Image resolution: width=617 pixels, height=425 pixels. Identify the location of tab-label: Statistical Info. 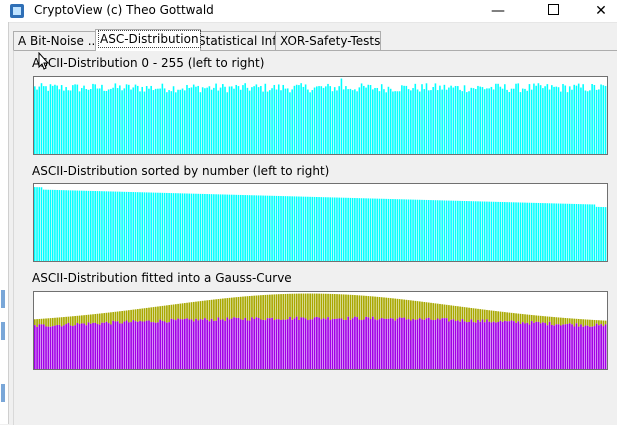
(241, 41).